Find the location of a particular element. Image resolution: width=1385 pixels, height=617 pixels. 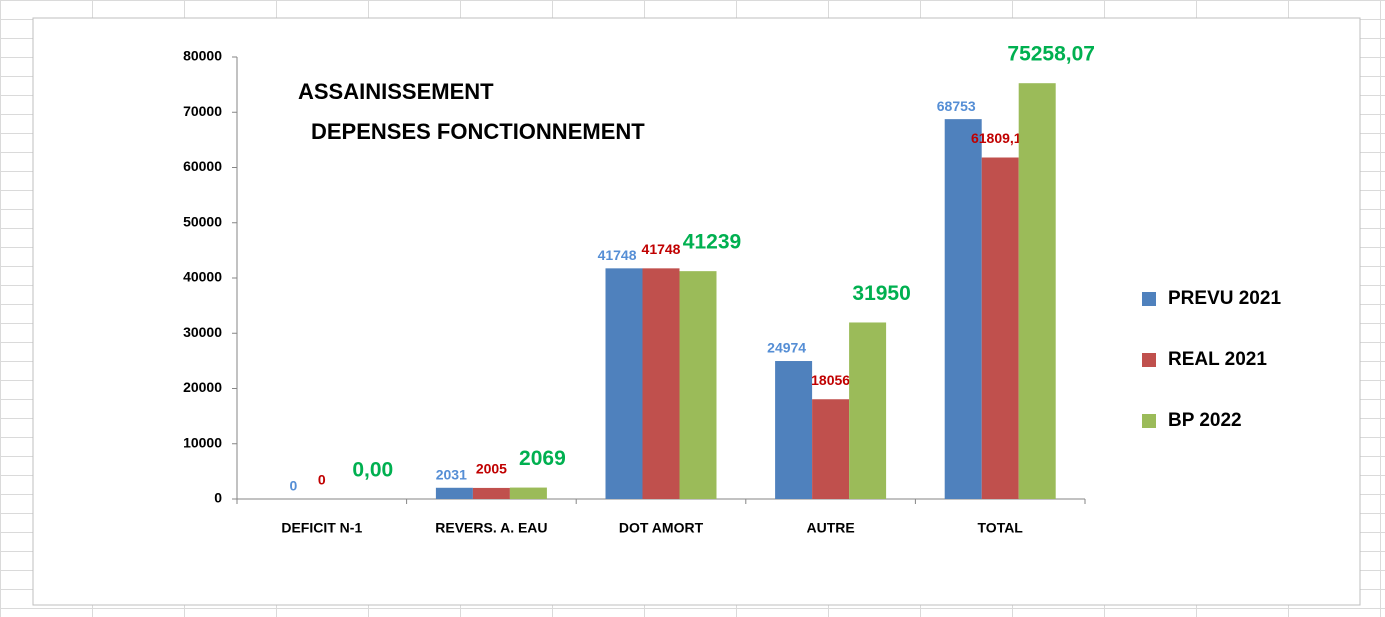

y-tick-label: 0 is located at coordinates (218, 498).